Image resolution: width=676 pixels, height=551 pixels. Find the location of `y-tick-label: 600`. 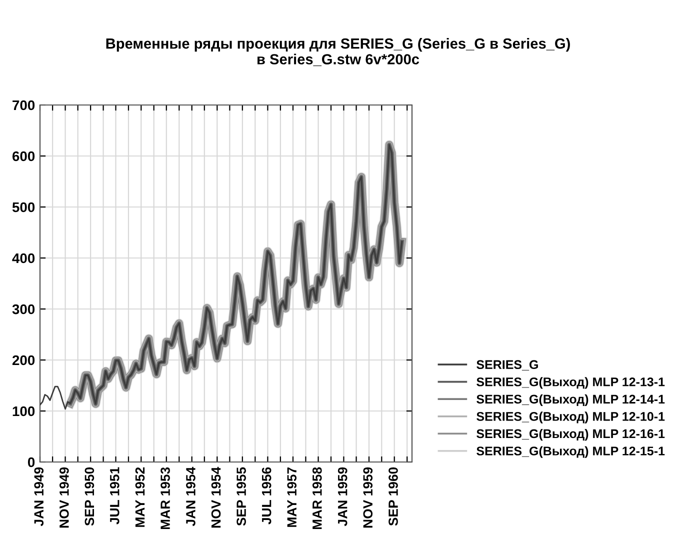

y-tick-label: 600 is located at coordinates (23, 156).